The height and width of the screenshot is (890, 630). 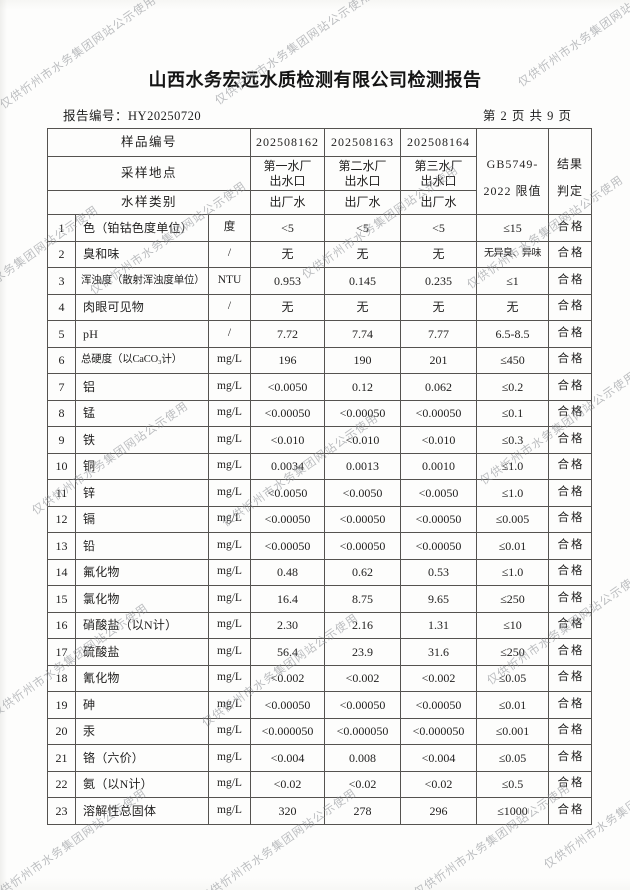 What do you see at coordinates (513, 228) in the screenshot?
I see `limit-value: ≤15` at bounding box center [513, 228].